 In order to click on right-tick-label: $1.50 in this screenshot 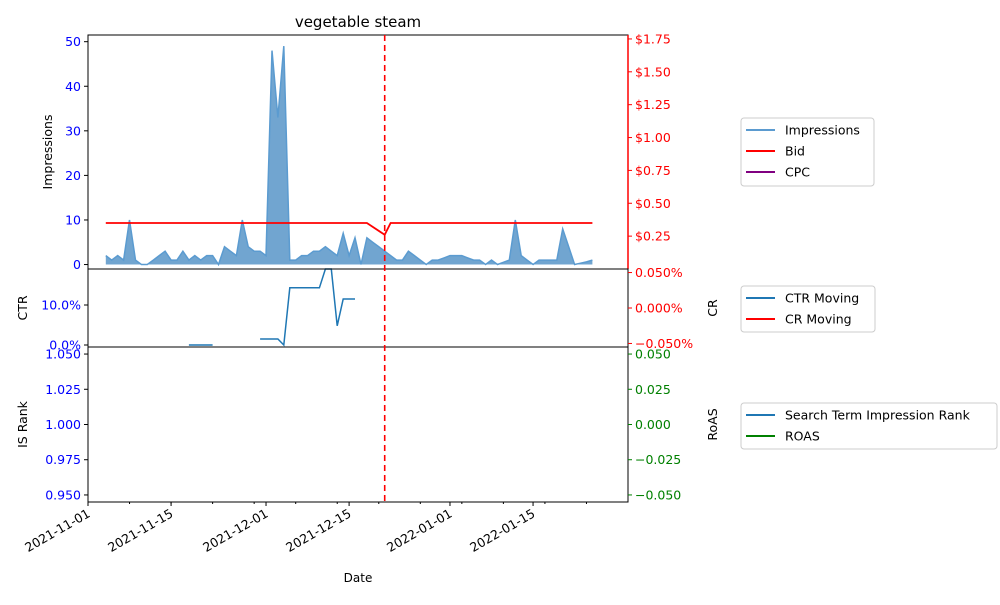, I will do `click(653, 71)`.